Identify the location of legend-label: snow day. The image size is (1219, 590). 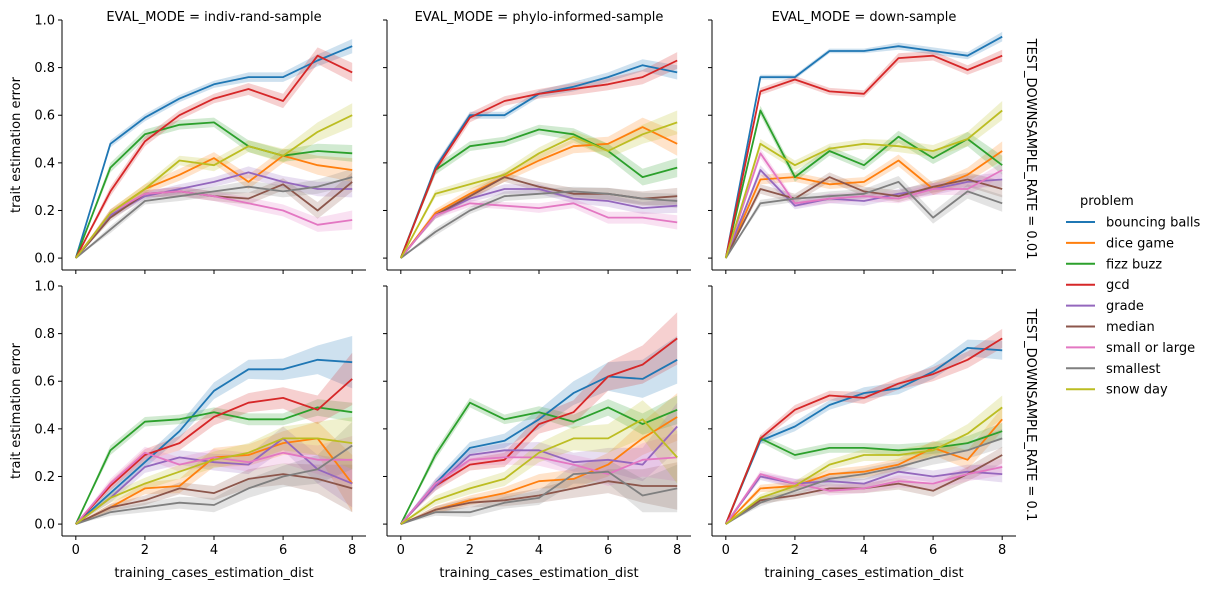
(1137, 390).